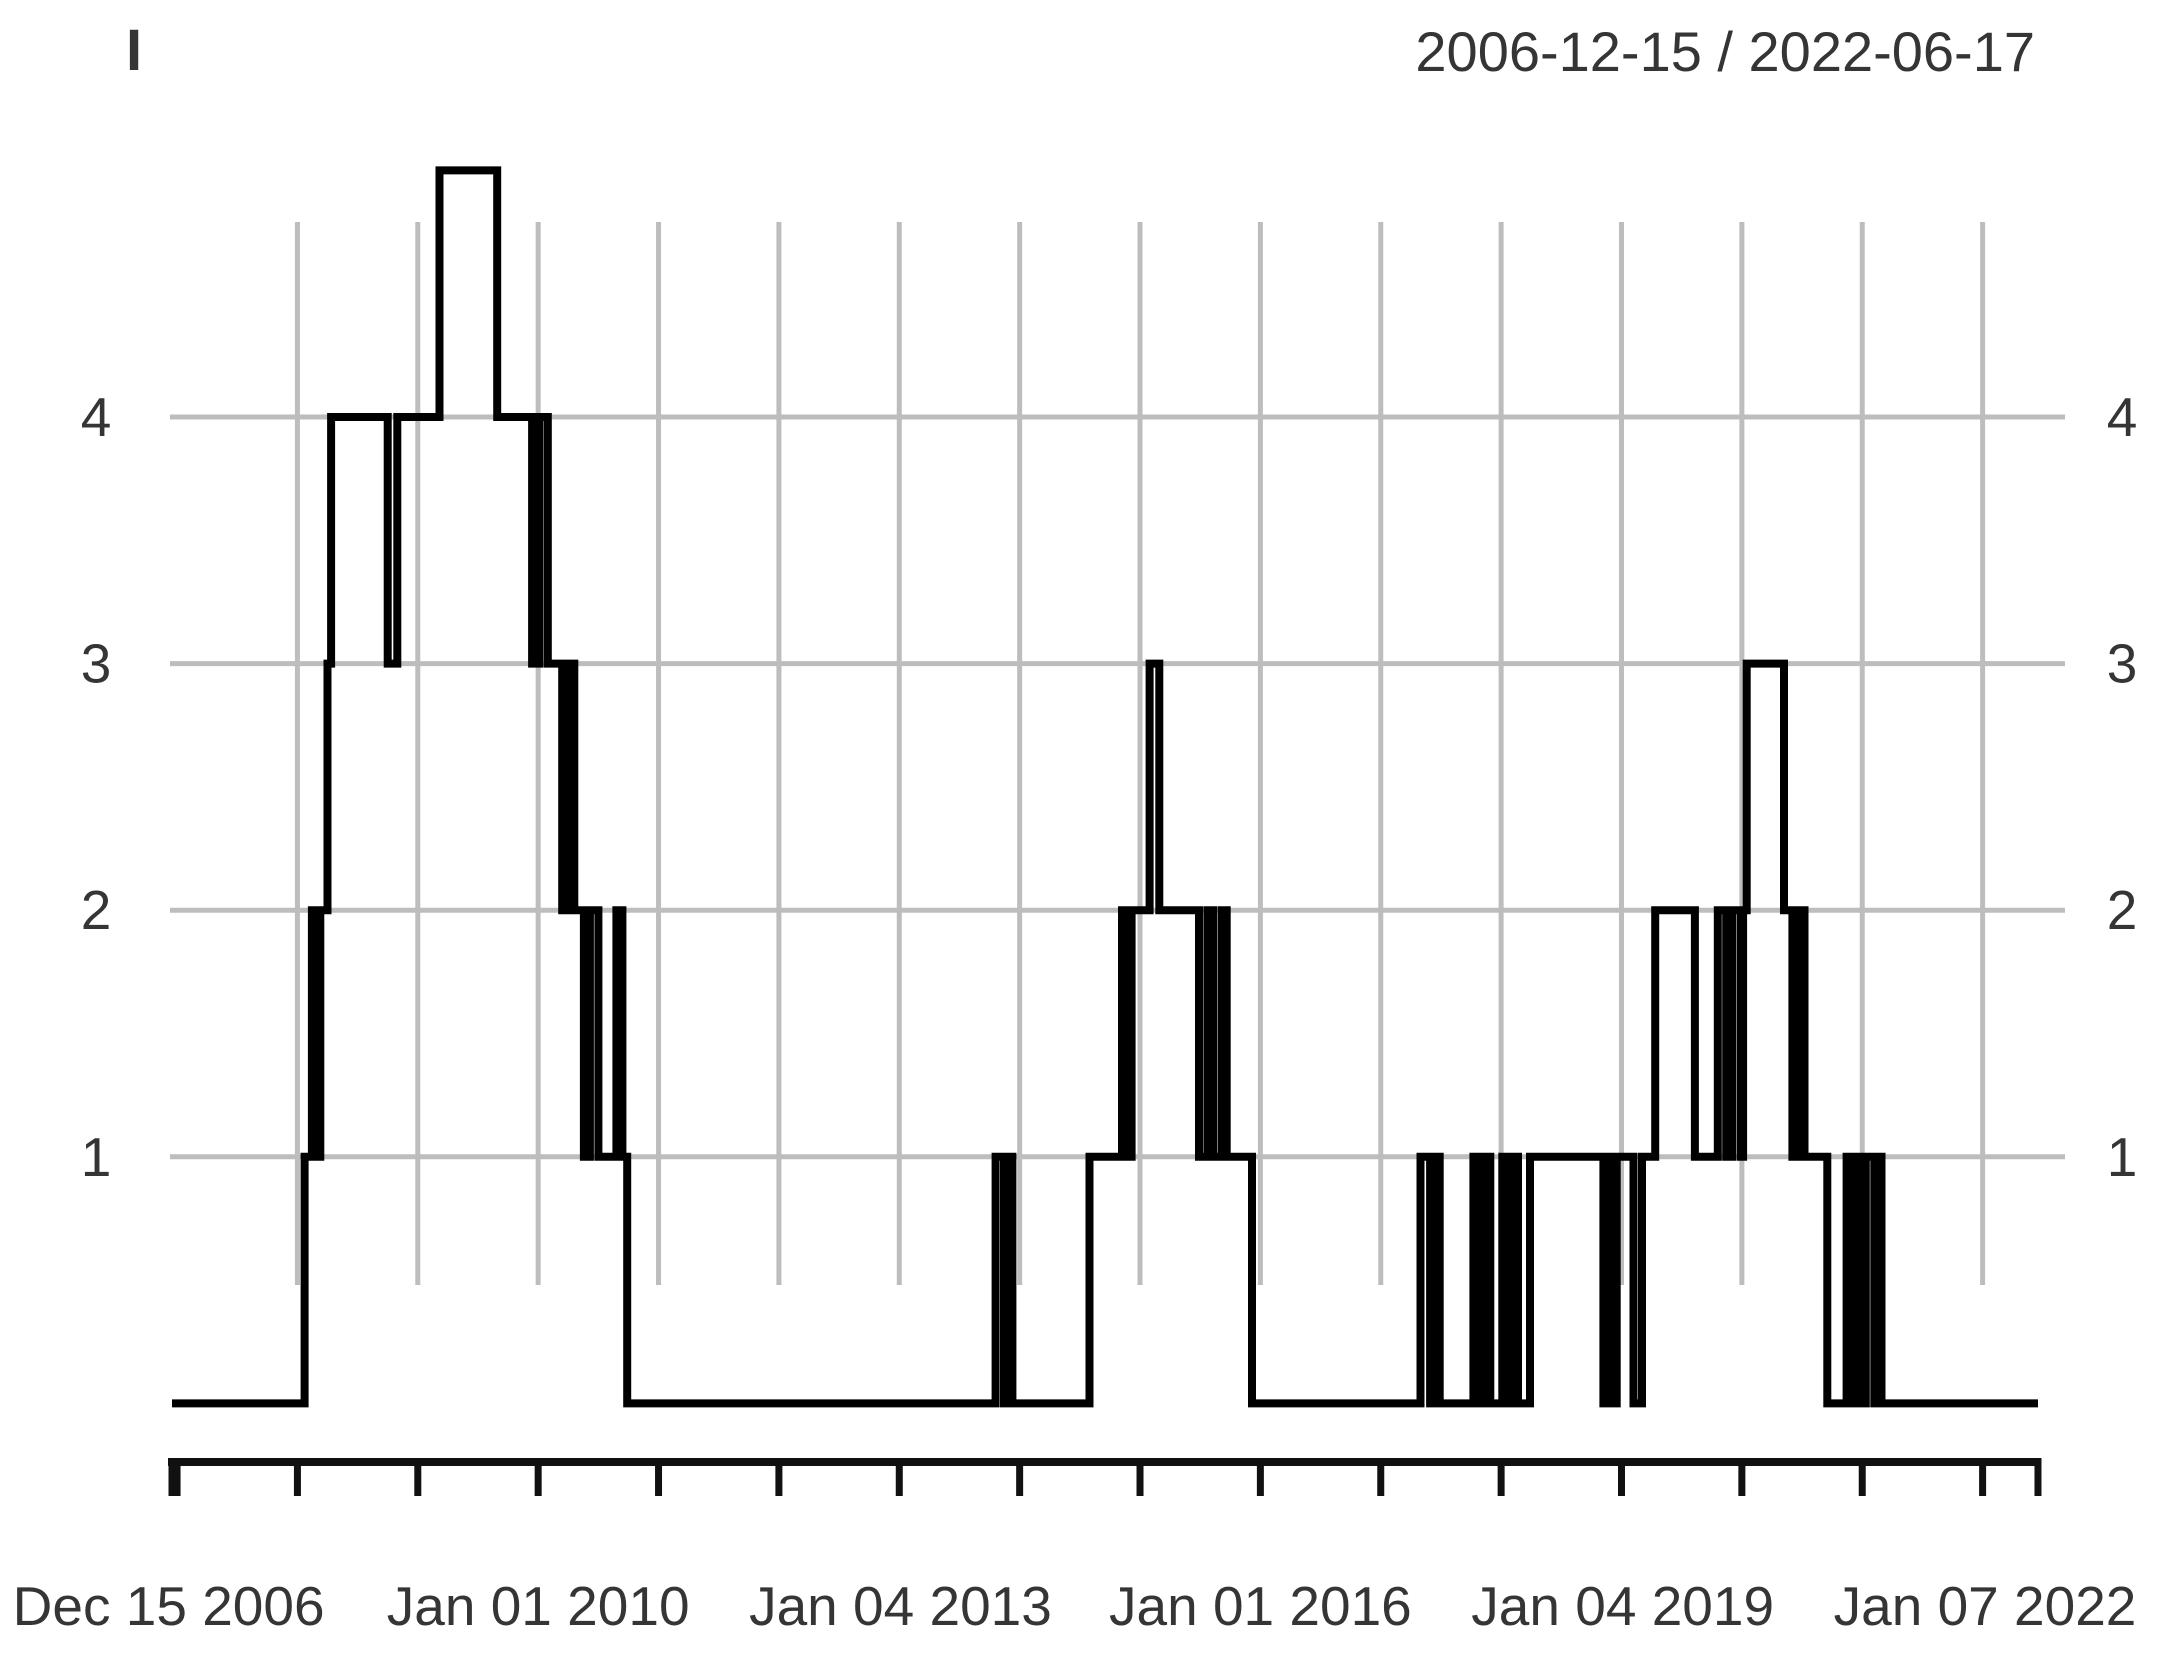  Describe the element at coordinates (538, 1606) in the screenshot. I see `x-tick-label: Jan 01 2010` at that location.